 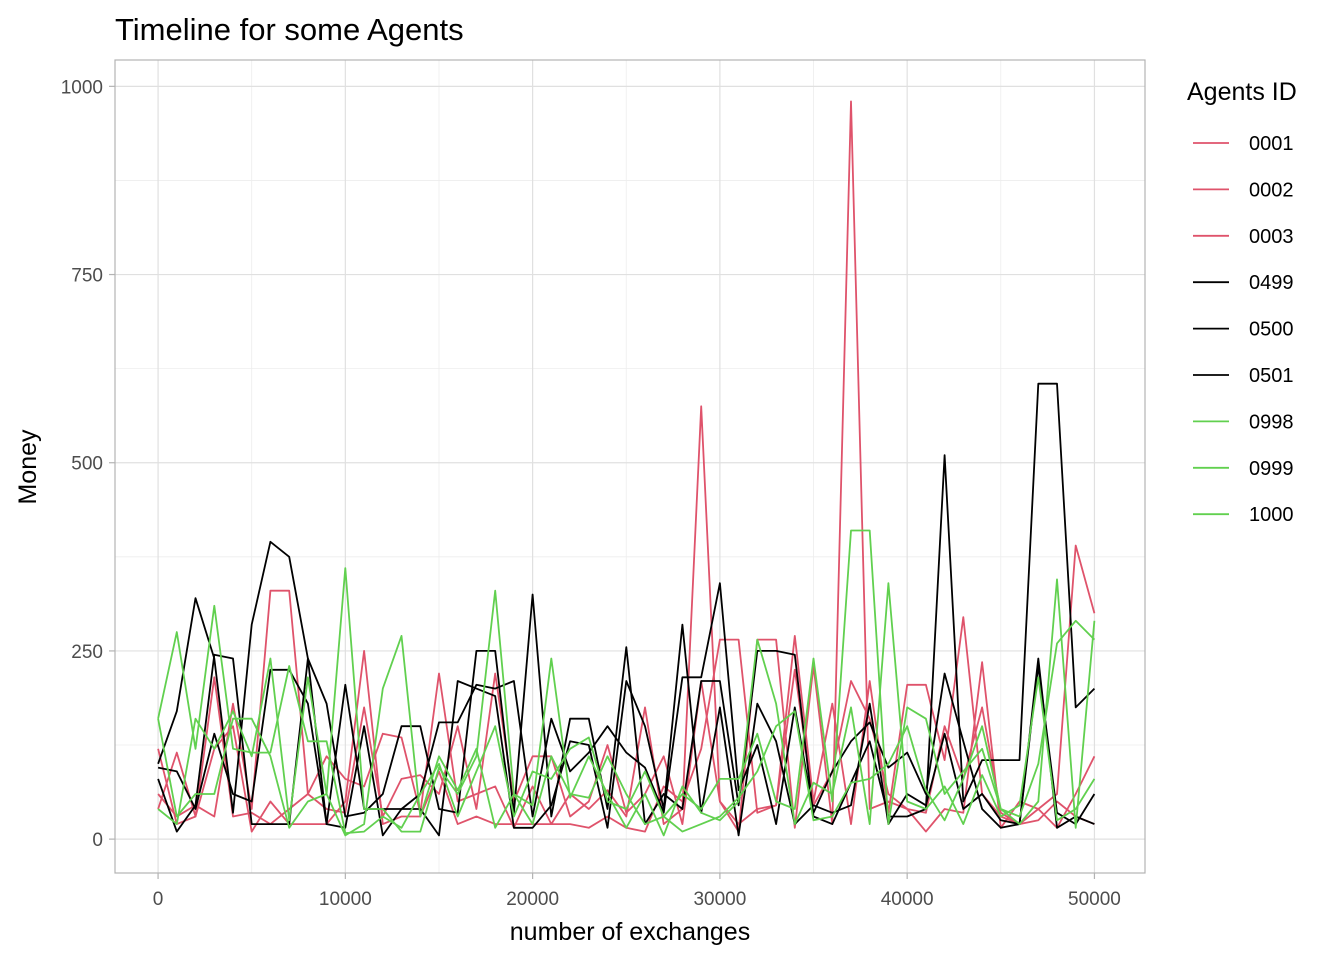 I want to click on y-tick-label: 250, so click(x=87, y=652).